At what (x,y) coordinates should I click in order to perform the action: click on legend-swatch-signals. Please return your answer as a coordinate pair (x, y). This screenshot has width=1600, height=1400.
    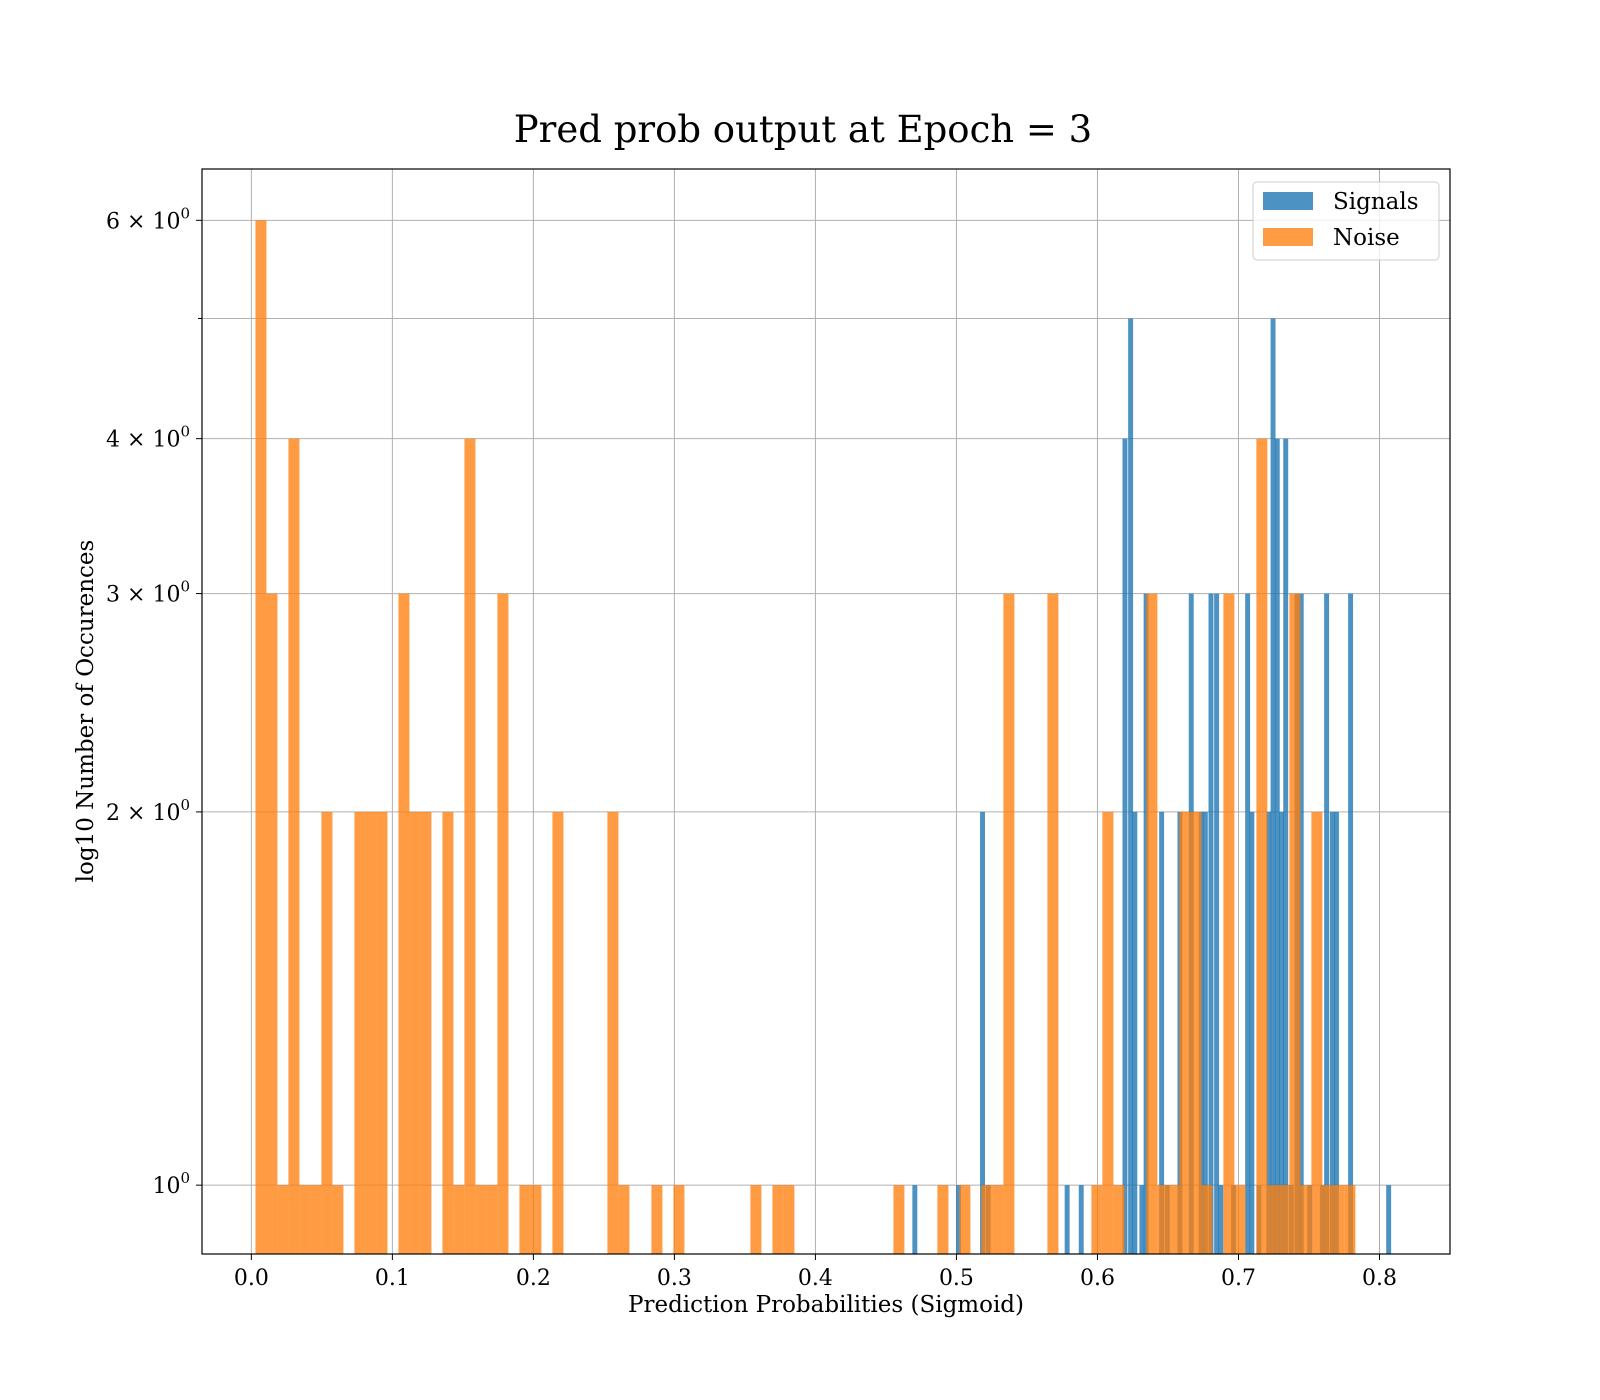
    Looking at the image, I should click on (1288, 201).